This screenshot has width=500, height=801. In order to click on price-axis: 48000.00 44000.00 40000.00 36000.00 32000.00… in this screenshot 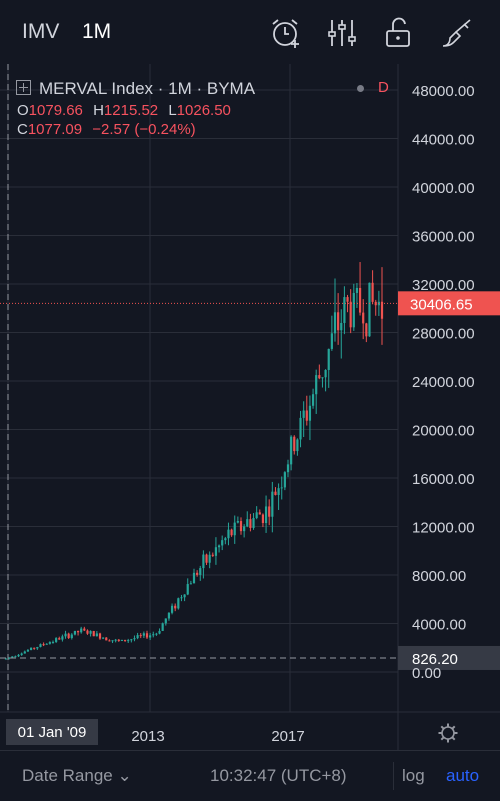, I will do `click(443, 382)`.